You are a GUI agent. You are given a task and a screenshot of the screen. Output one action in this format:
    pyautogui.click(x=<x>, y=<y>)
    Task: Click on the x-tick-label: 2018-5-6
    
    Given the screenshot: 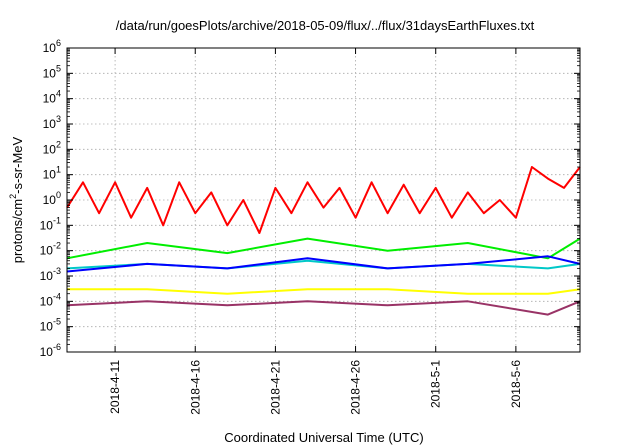 What is the action you would take?
    pyautogui.click(x=516, y=384)
    